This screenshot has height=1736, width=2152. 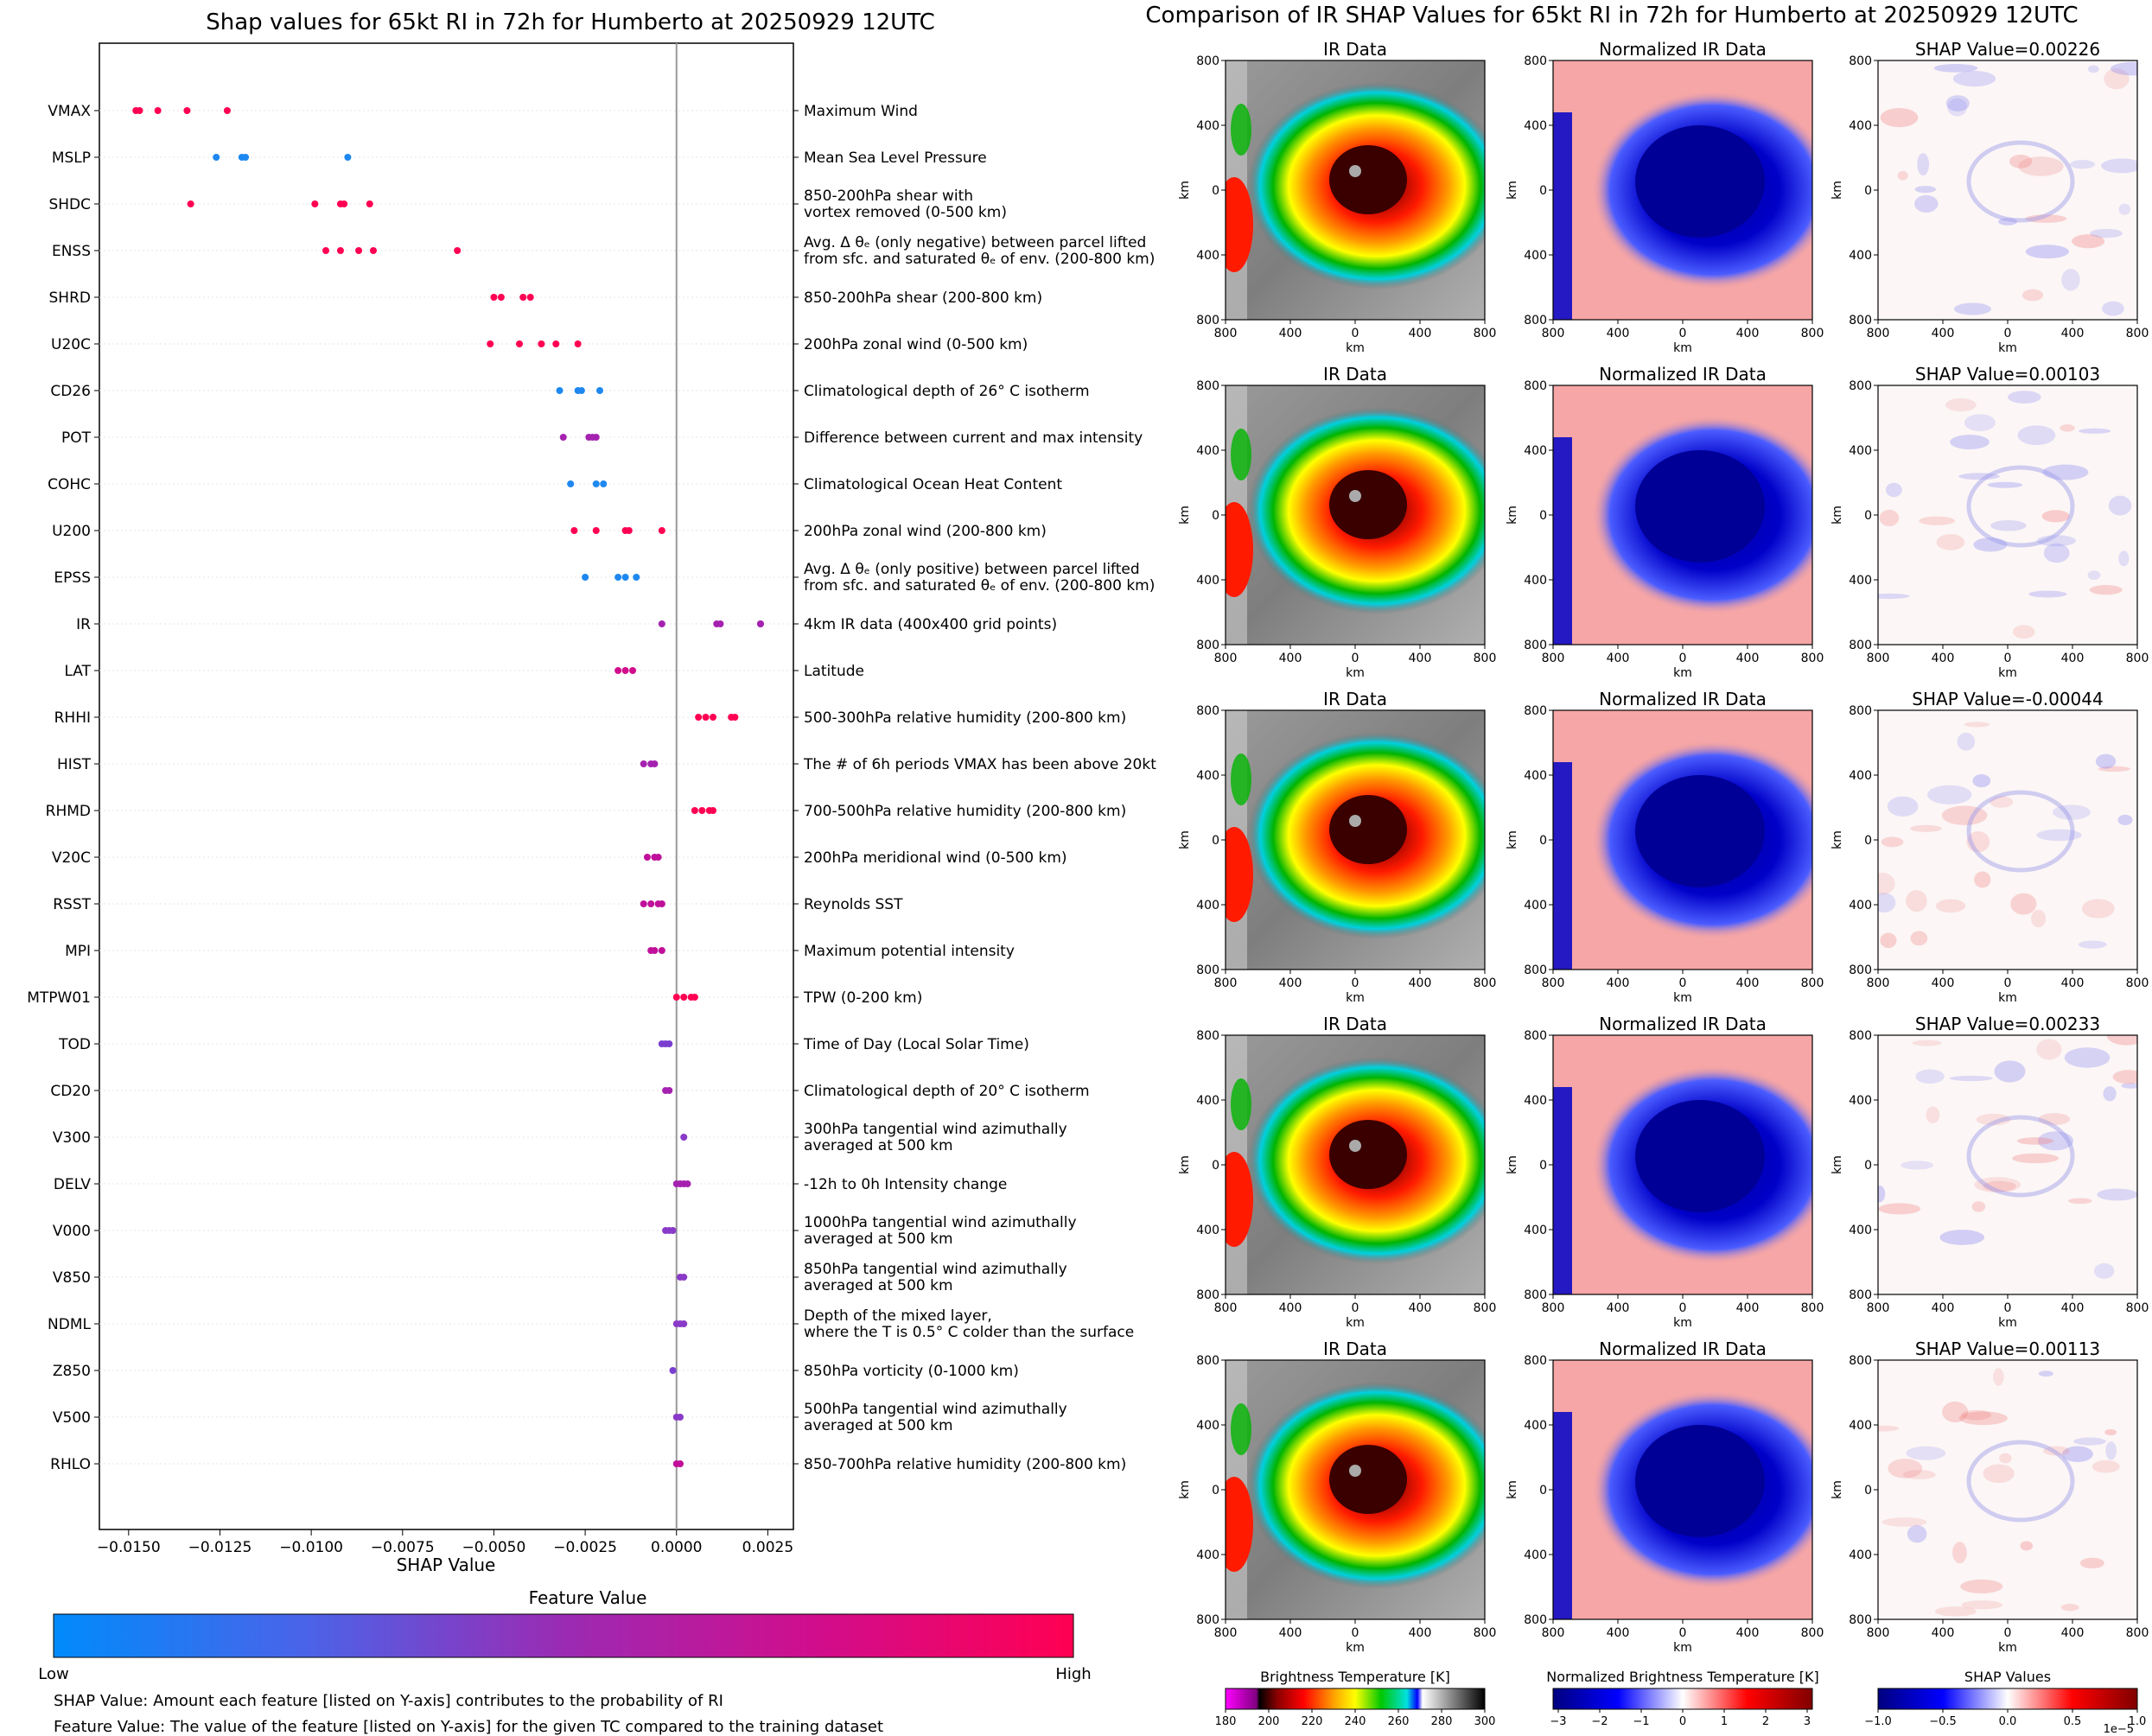 I want to click on feature-description: 850hPa tangential wind azimuthally, so click(x=935, y=1269).